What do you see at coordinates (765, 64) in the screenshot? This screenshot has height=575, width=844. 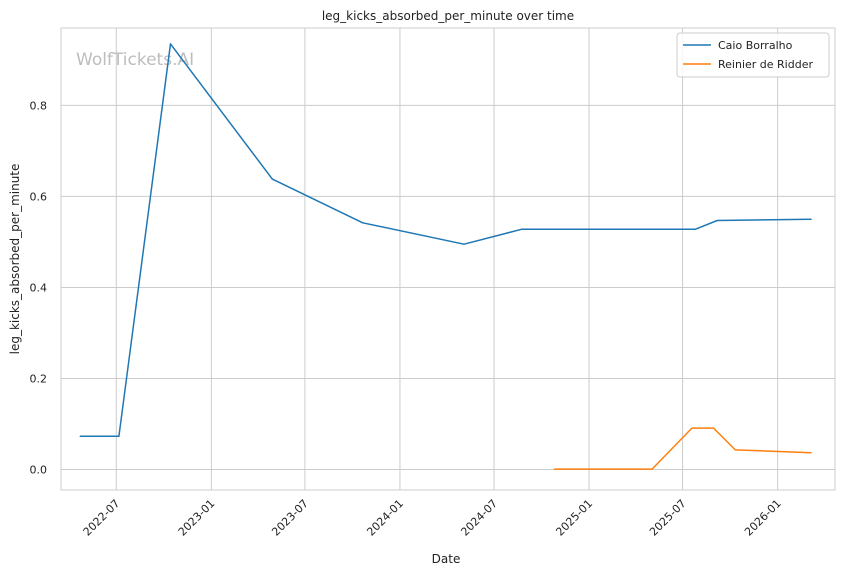 I see `legend-label-reinier-de-ridder: Reinier de Ridder` at bounding box center [765, 64].